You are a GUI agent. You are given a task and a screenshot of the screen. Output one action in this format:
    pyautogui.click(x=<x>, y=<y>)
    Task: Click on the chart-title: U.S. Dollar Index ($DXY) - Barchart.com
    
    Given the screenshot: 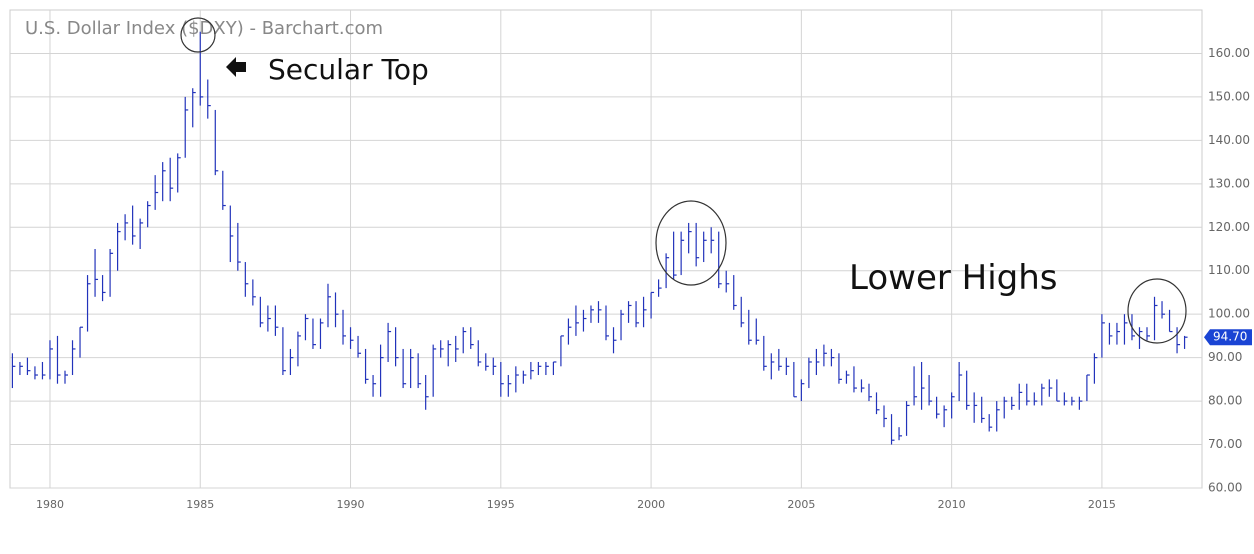 What is the action you would take?
    pyautogui.click(x=204, y=28)
    